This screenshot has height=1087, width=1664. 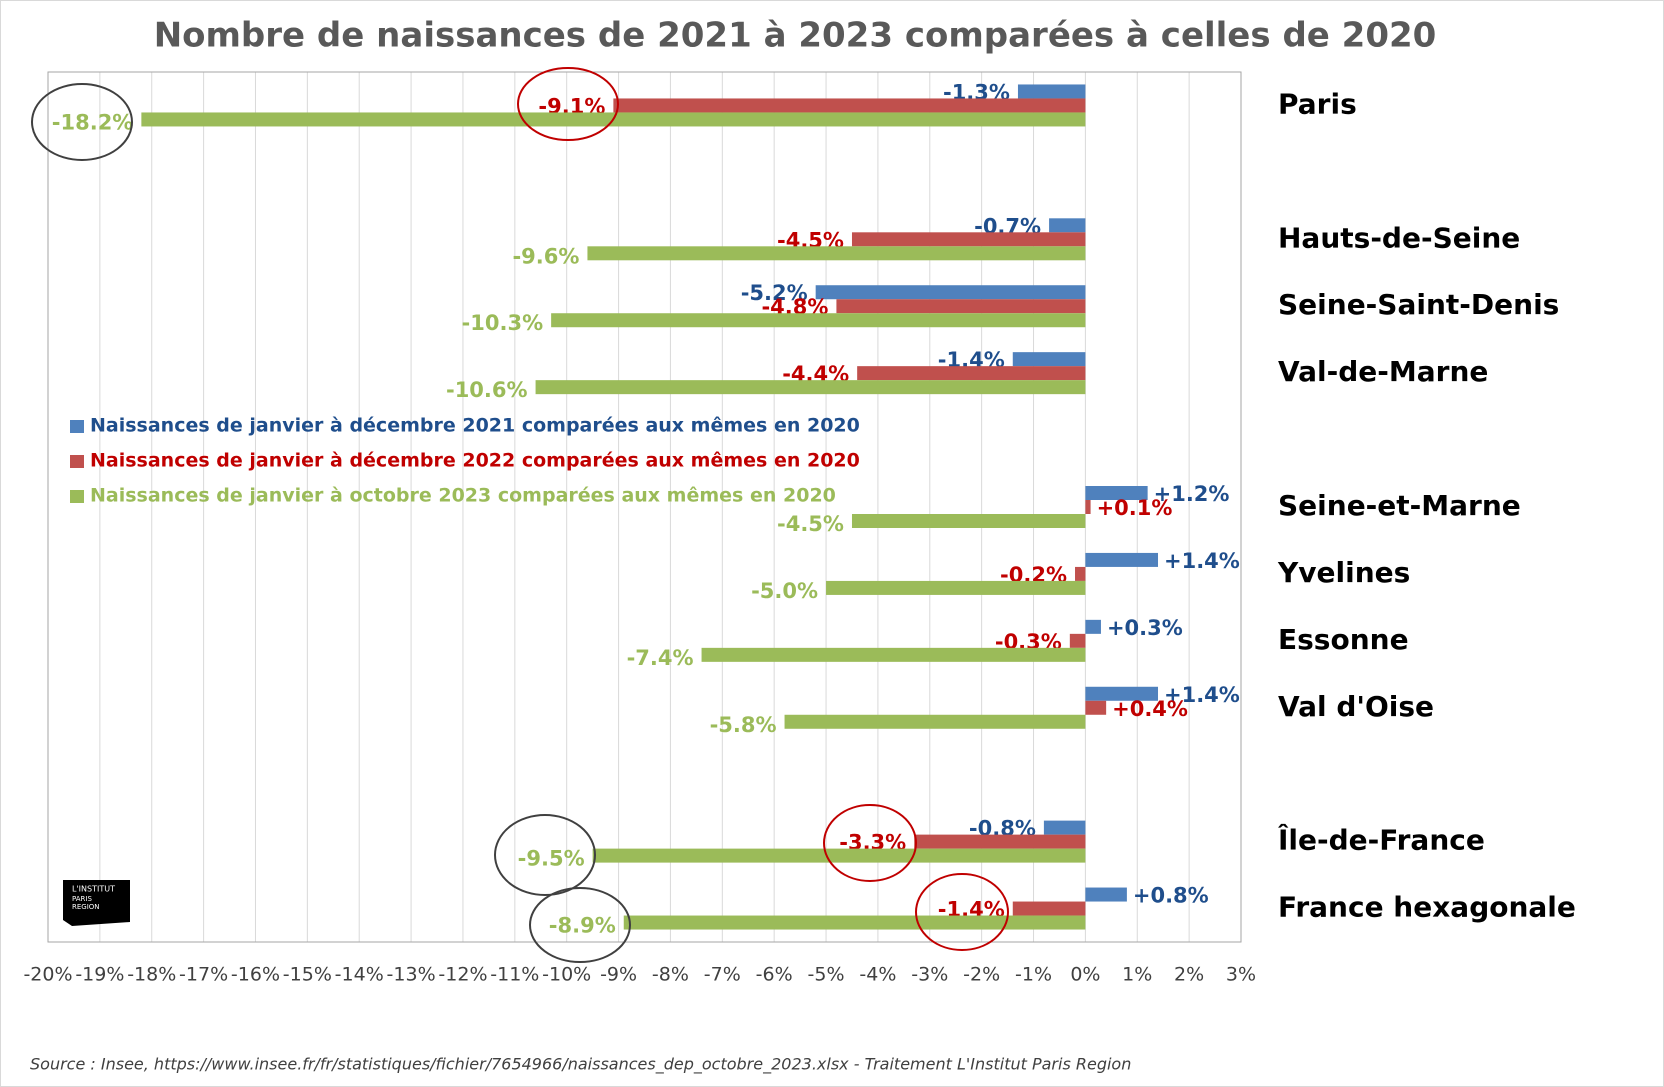 What do you see at coordinates (1381, 840) in the screenshot?
I see `category-label: Île-de-France` at bounding box center [1381, 840].